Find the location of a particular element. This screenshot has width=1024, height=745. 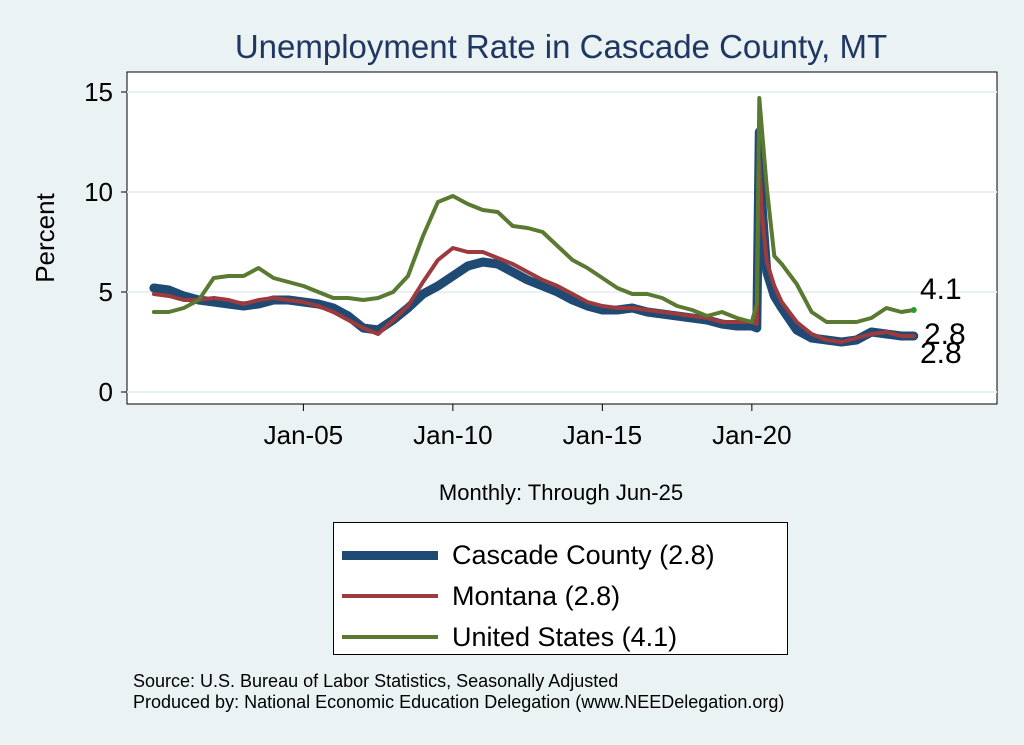

legend-item-us: United States (4.1) is located at coordinates (509, 637).